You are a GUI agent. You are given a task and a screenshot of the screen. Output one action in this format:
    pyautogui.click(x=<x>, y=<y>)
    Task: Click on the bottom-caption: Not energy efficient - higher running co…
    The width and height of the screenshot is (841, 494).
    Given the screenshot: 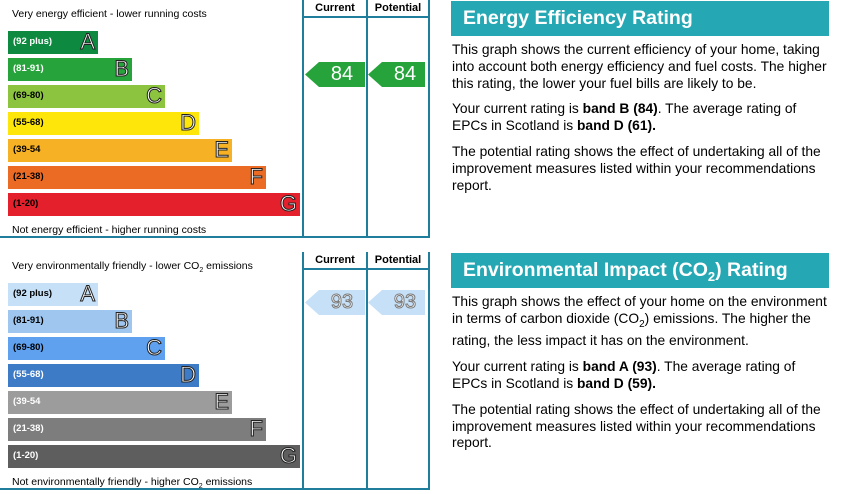 What is the action you would take?
    pyautogui.click(x=109, y=230)
    